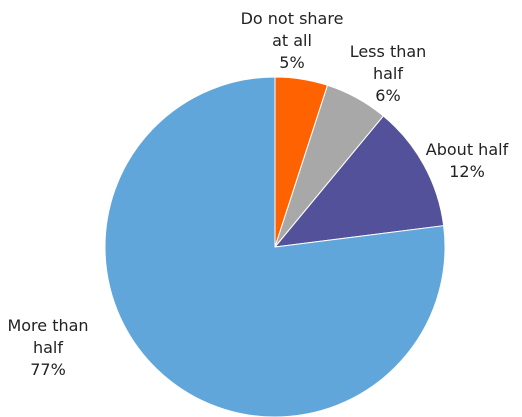 Image resolution: width=522 pixels, height=417 pixels. Describe the element at coordinates (292, 18) in the screenshot. I see `slice-name-line: Do not share` at that location.